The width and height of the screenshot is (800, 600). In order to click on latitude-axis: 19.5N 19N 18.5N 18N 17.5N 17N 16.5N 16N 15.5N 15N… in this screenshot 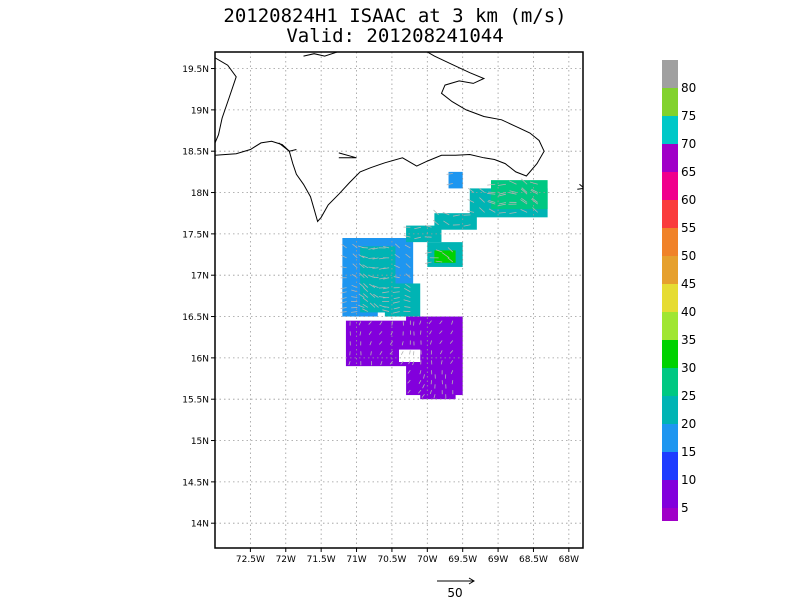, I will do `click(198, 297)`.